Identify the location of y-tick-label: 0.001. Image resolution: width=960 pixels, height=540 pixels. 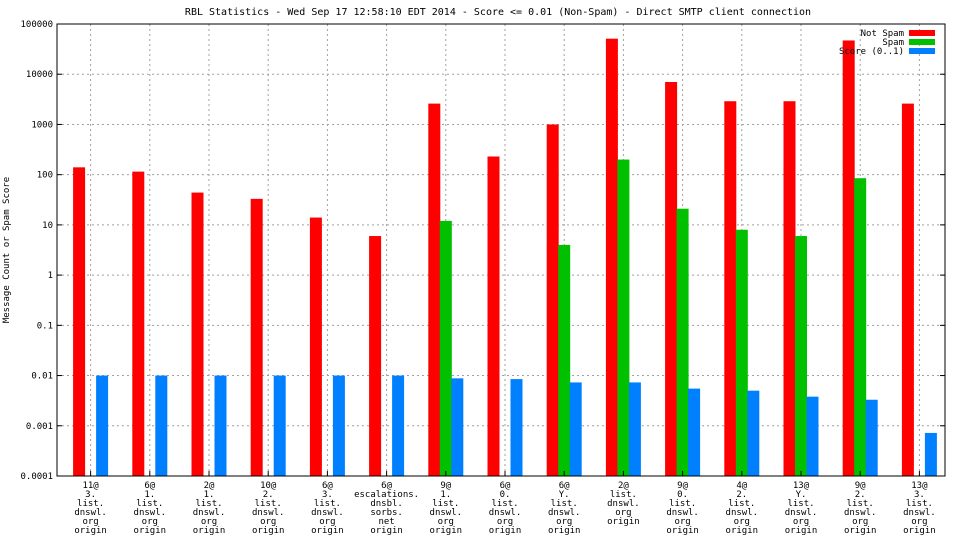
(39, 427).